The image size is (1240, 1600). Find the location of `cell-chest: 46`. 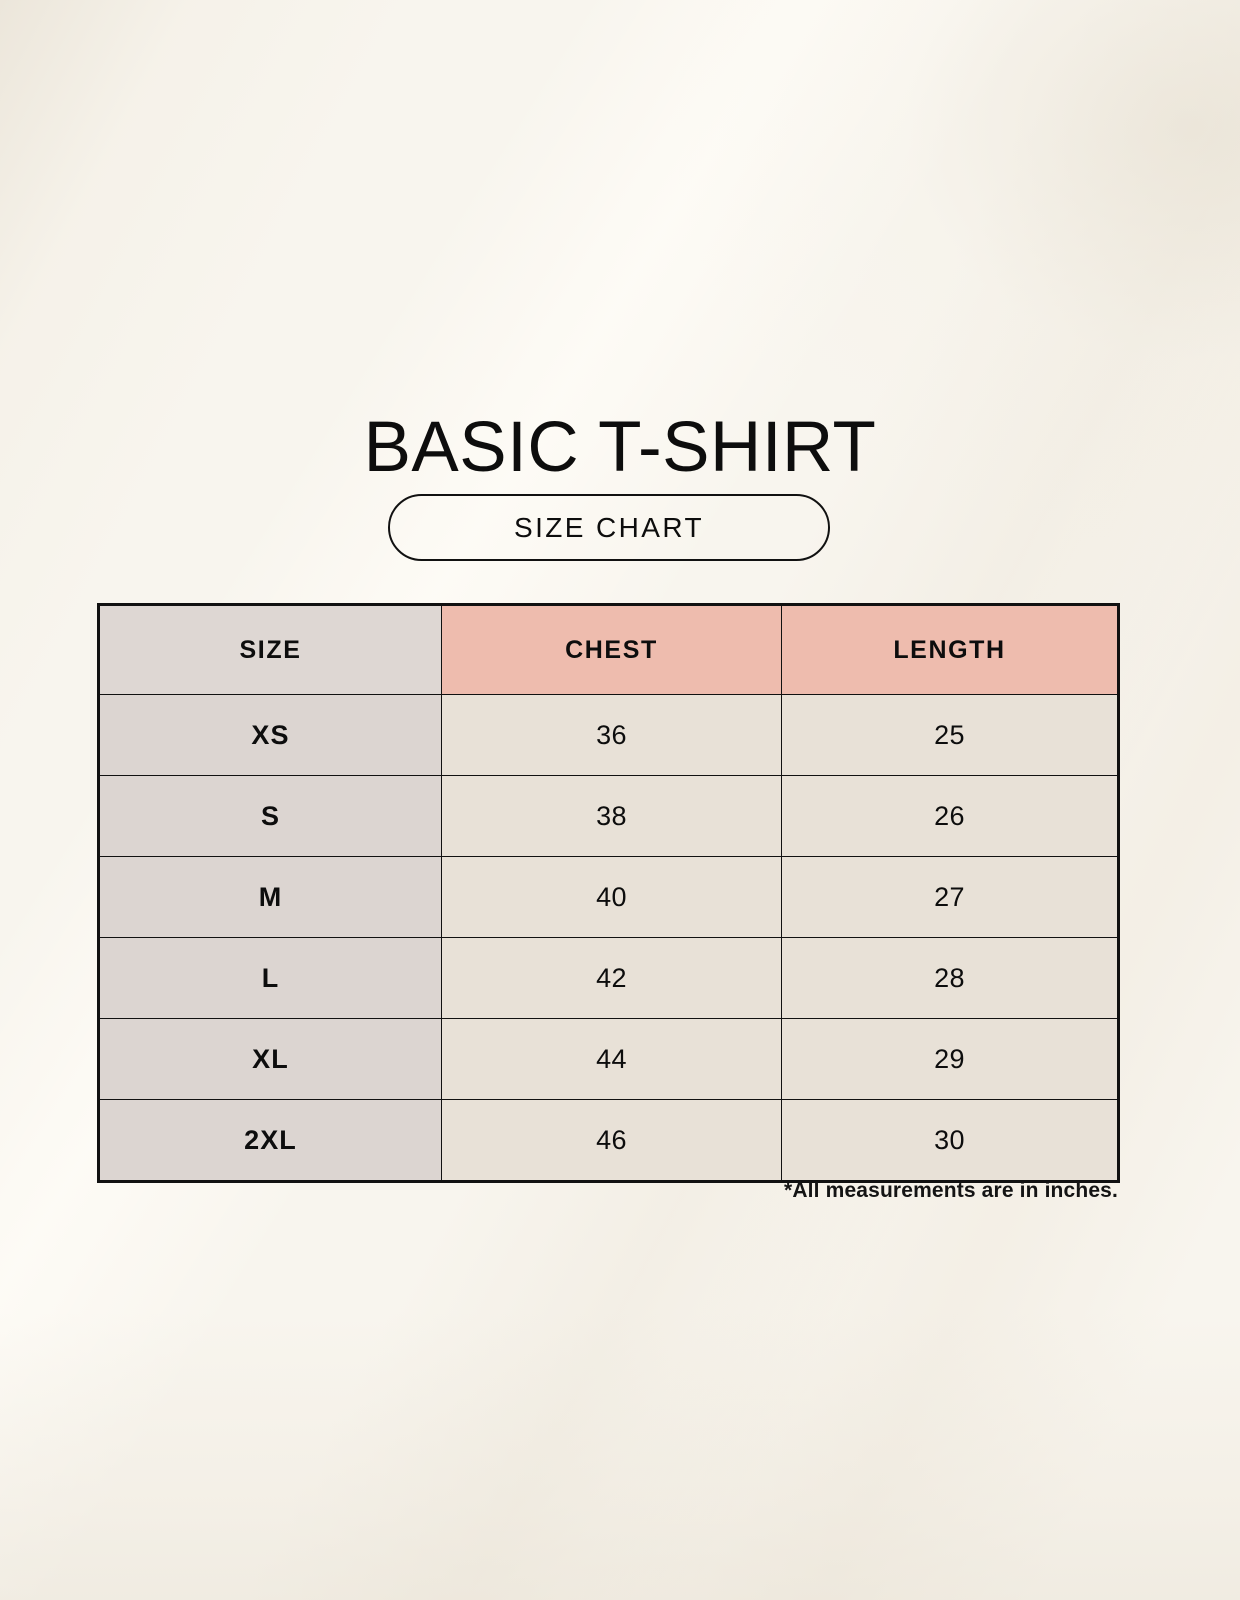

cell-chest: 46 is located at coordinates (611, 1140).